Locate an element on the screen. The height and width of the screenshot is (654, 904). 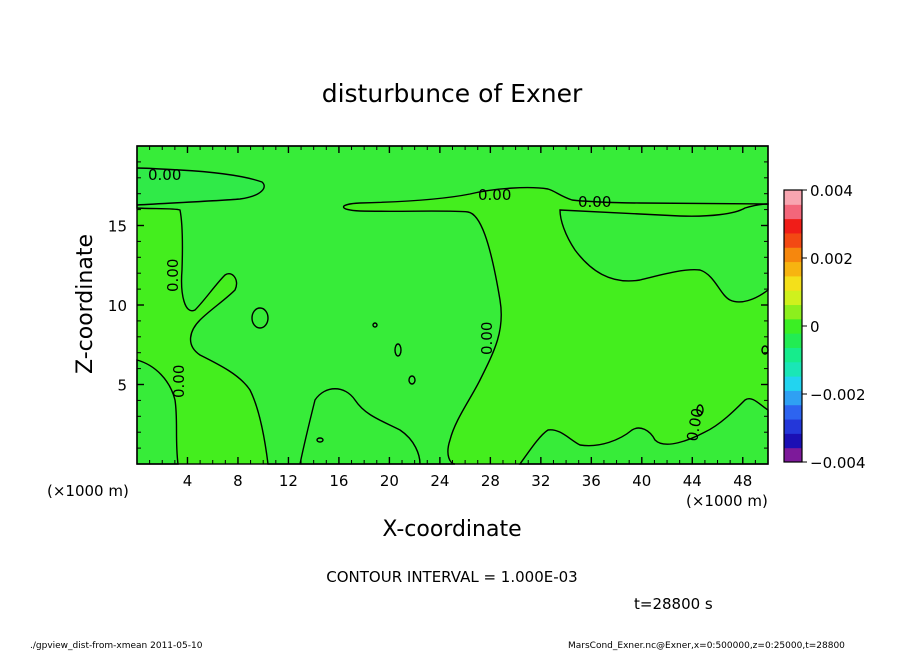
x-tick-label: 48 is located at coordinates (742, 481).